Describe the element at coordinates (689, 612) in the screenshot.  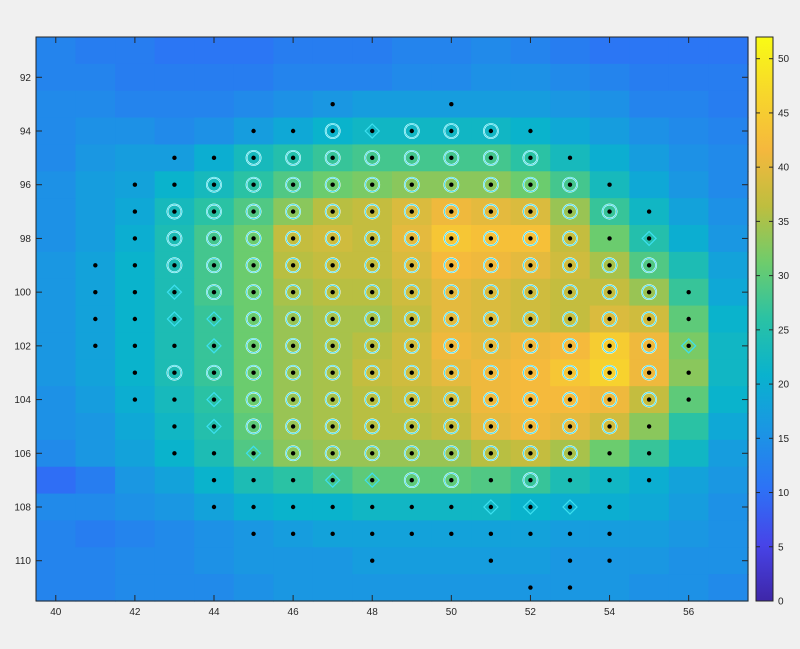
I see `x-tick-label: 56` at that location.